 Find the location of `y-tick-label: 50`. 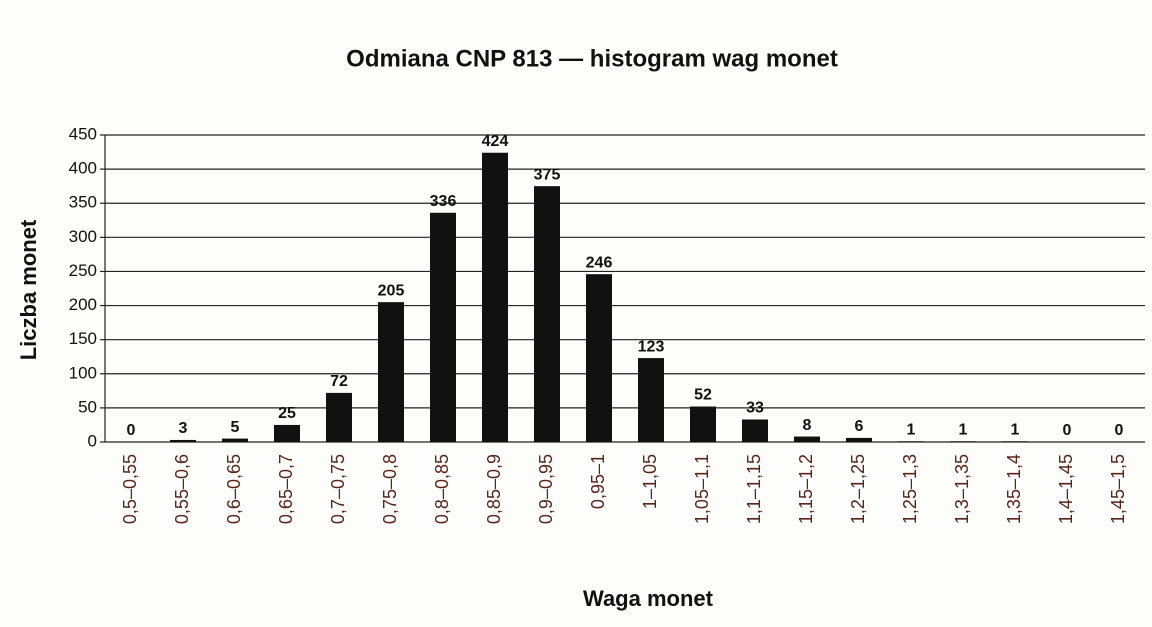

y-tick-label: 50 is located at coordinates (87, 406).